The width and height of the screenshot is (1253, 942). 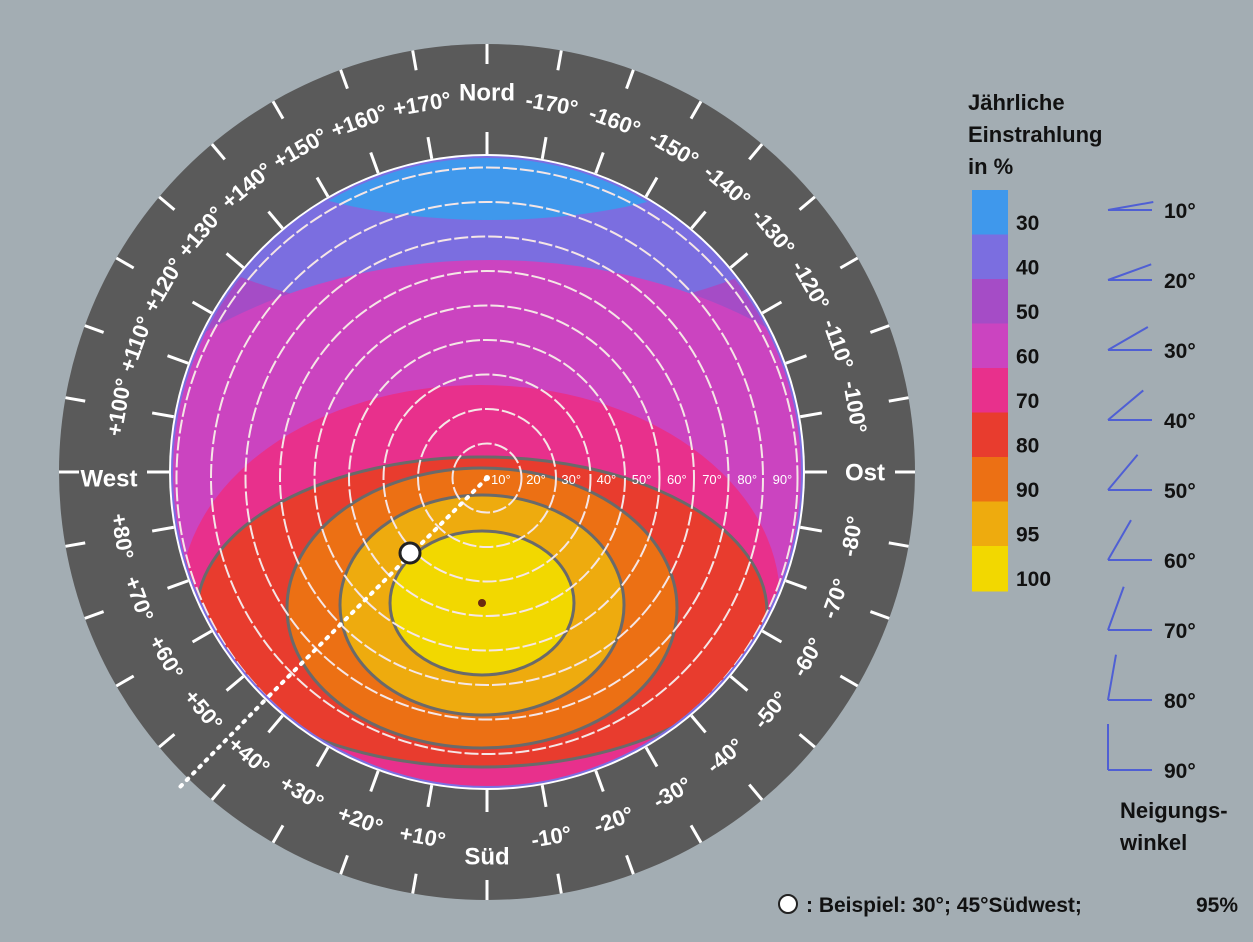 I want to click on north-label: Nord, so click(x=487, y=92).